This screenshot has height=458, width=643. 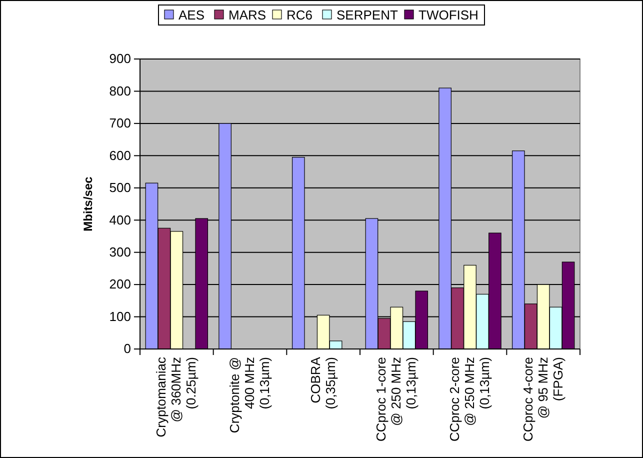 I want to click on x-tick-label: CCproc 4-core @ 95 MHz (FPGA), so click(x=543, y=399).